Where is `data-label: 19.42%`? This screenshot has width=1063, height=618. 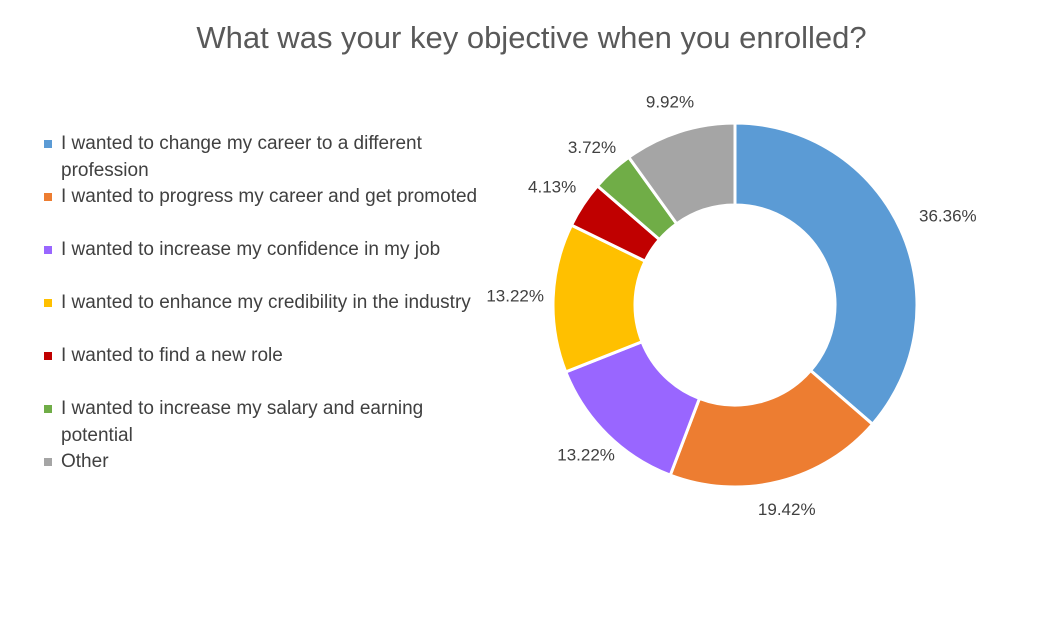
data-label: 19.42% is located at coordinates (787, 509).